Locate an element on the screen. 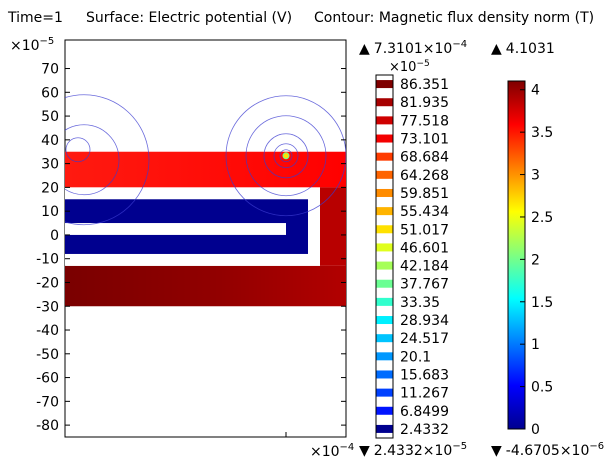 The height and width of the screenshot is (464, 615). surface-level-label: 64.268 is located at coordinates (424, 176).